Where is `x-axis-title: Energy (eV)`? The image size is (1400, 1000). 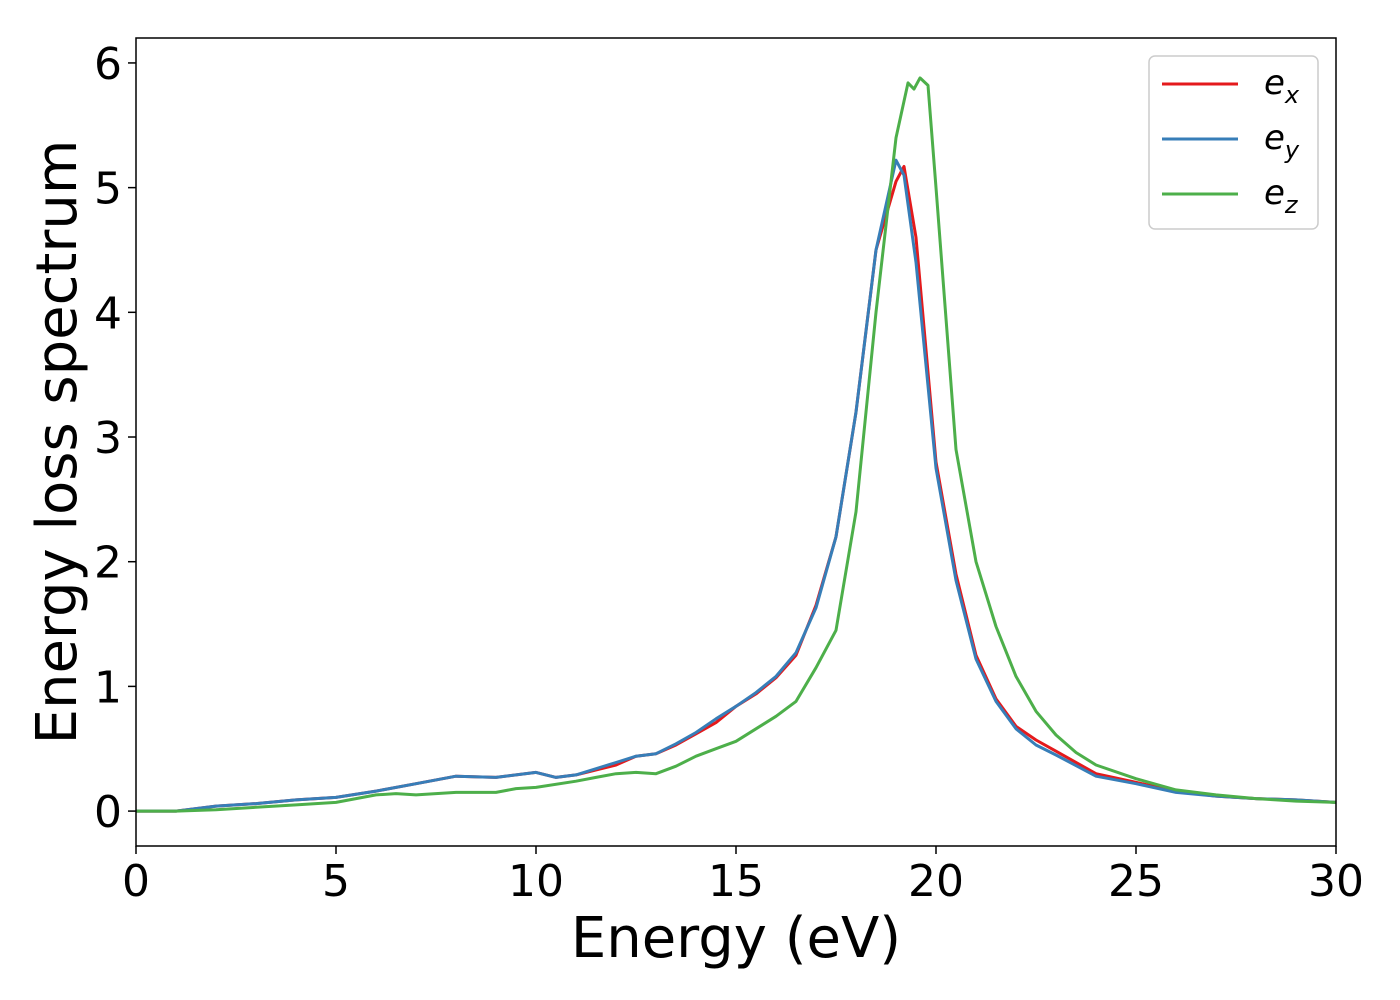
x-axis-title: Energy (eV) is located at coordinates (736, 938).